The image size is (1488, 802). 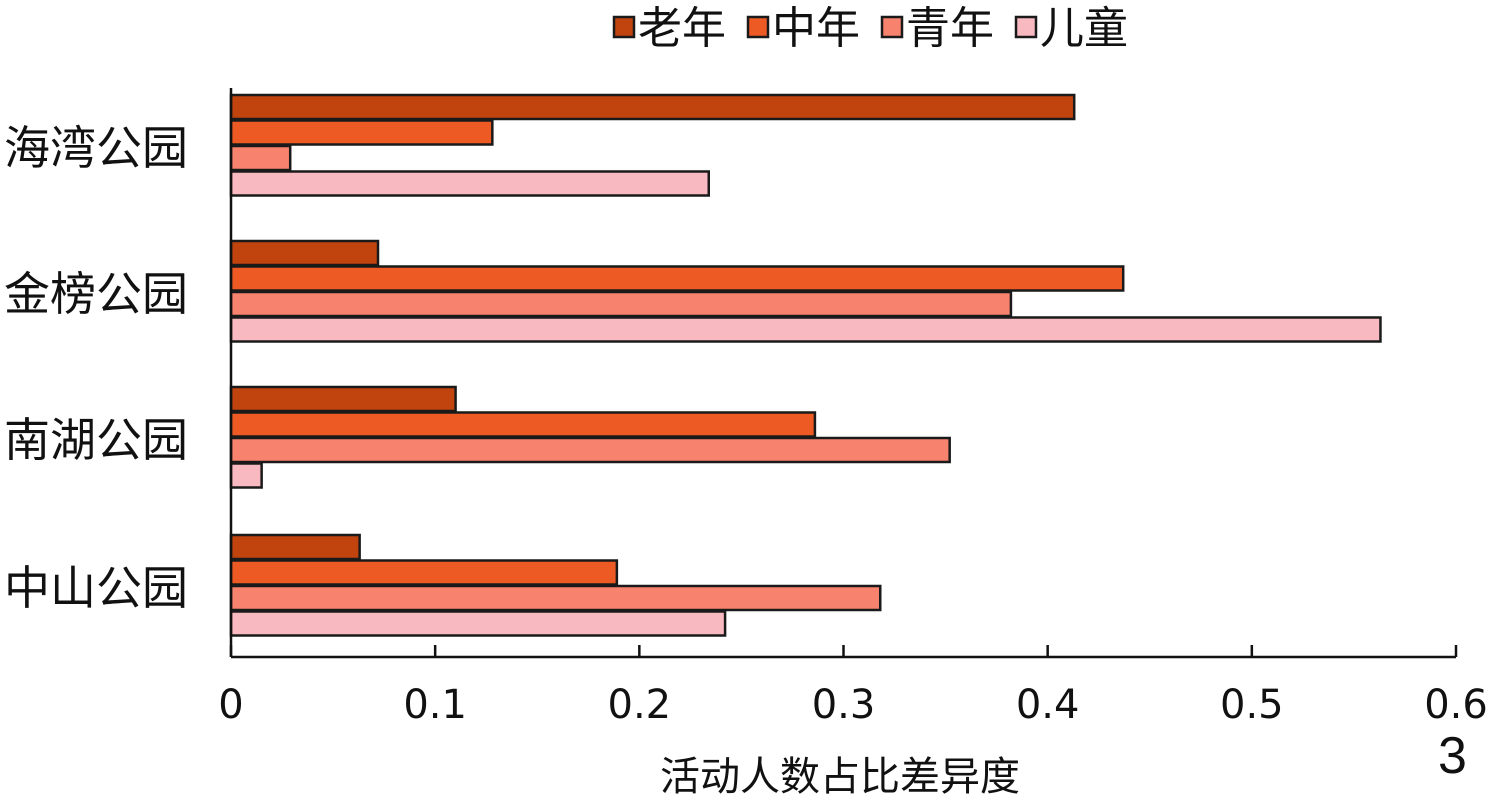 I want to click on x-tick-label: 0, so click(x=230, y=705).